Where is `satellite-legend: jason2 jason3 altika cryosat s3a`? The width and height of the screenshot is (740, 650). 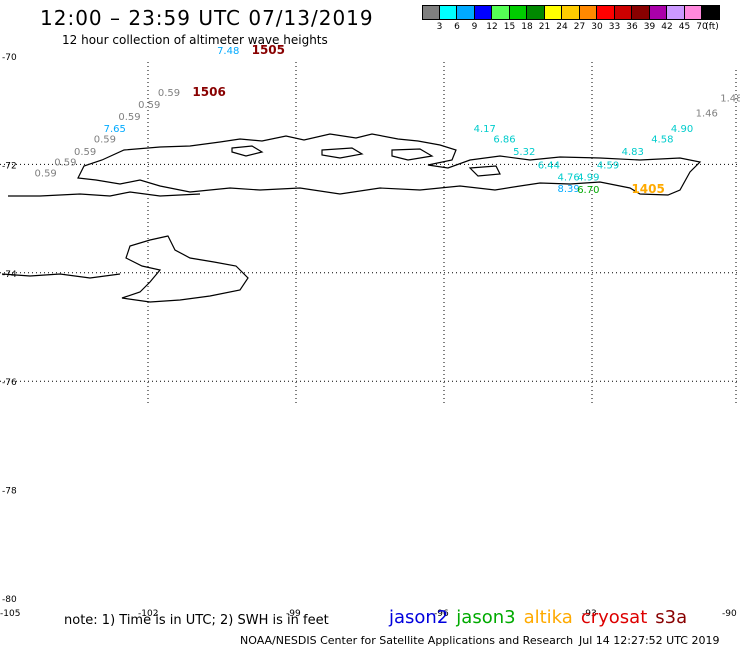 satellite-legend: jason2 jason3 altika cryosat s3a is located at coordinates (542, 617).